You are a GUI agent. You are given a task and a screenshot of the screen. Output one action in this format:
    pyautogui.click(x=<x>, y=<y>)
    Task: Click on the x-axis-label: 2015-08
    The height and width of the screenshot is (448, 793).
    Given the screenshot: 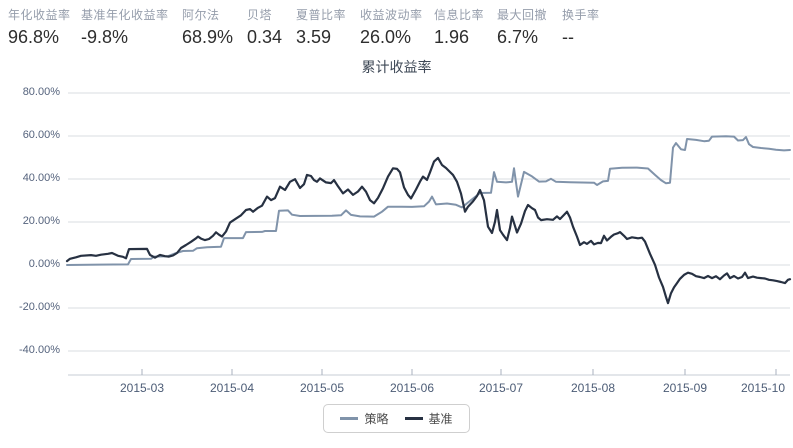 What is the action you would take?
    pyautogui.click(x=593, y=388)
    